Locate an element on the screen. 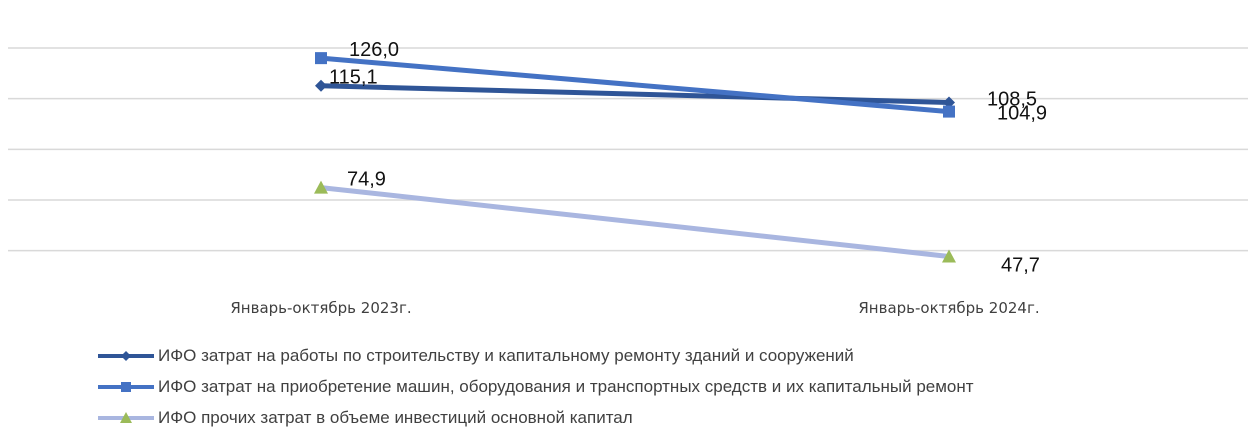  x-tick-label-1: Январь-октябрь 2024г. is located at coordinates (948, 308).